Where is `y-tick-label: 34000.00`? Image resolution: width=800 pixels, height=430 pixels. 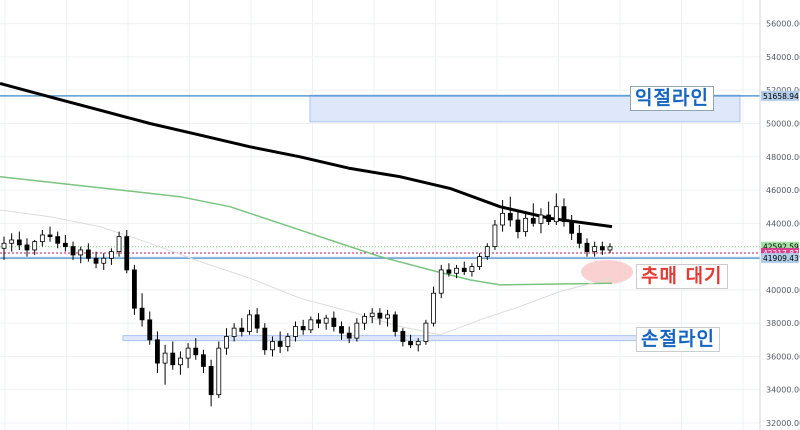 y-tick-label: 34000.00 is located at coordinates (783, 390).